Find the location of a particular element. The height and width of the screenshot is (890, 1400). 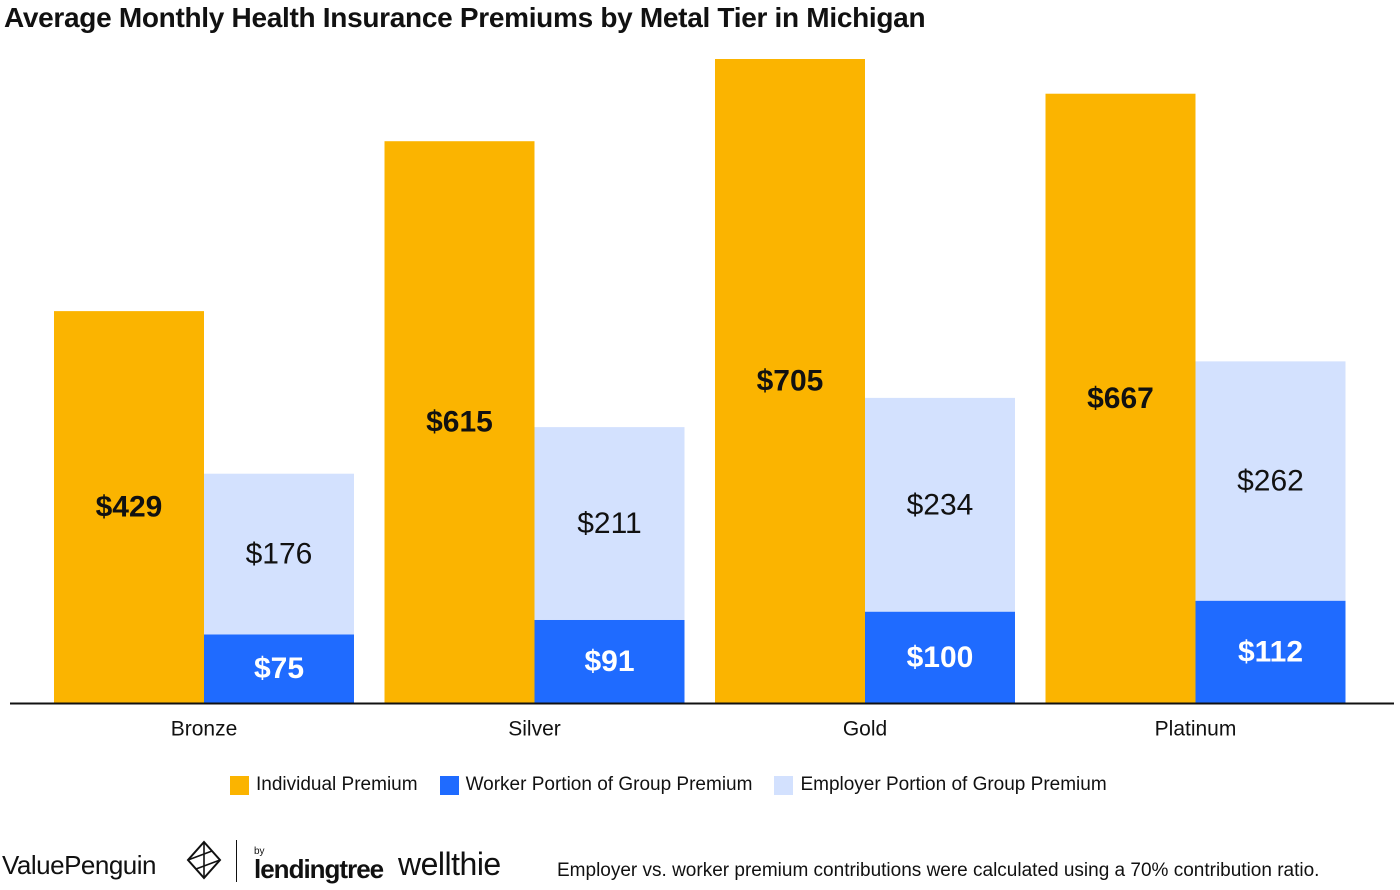

legend-label-worker: Worker Portion of Group Premium is located at coordinates (609, 784).